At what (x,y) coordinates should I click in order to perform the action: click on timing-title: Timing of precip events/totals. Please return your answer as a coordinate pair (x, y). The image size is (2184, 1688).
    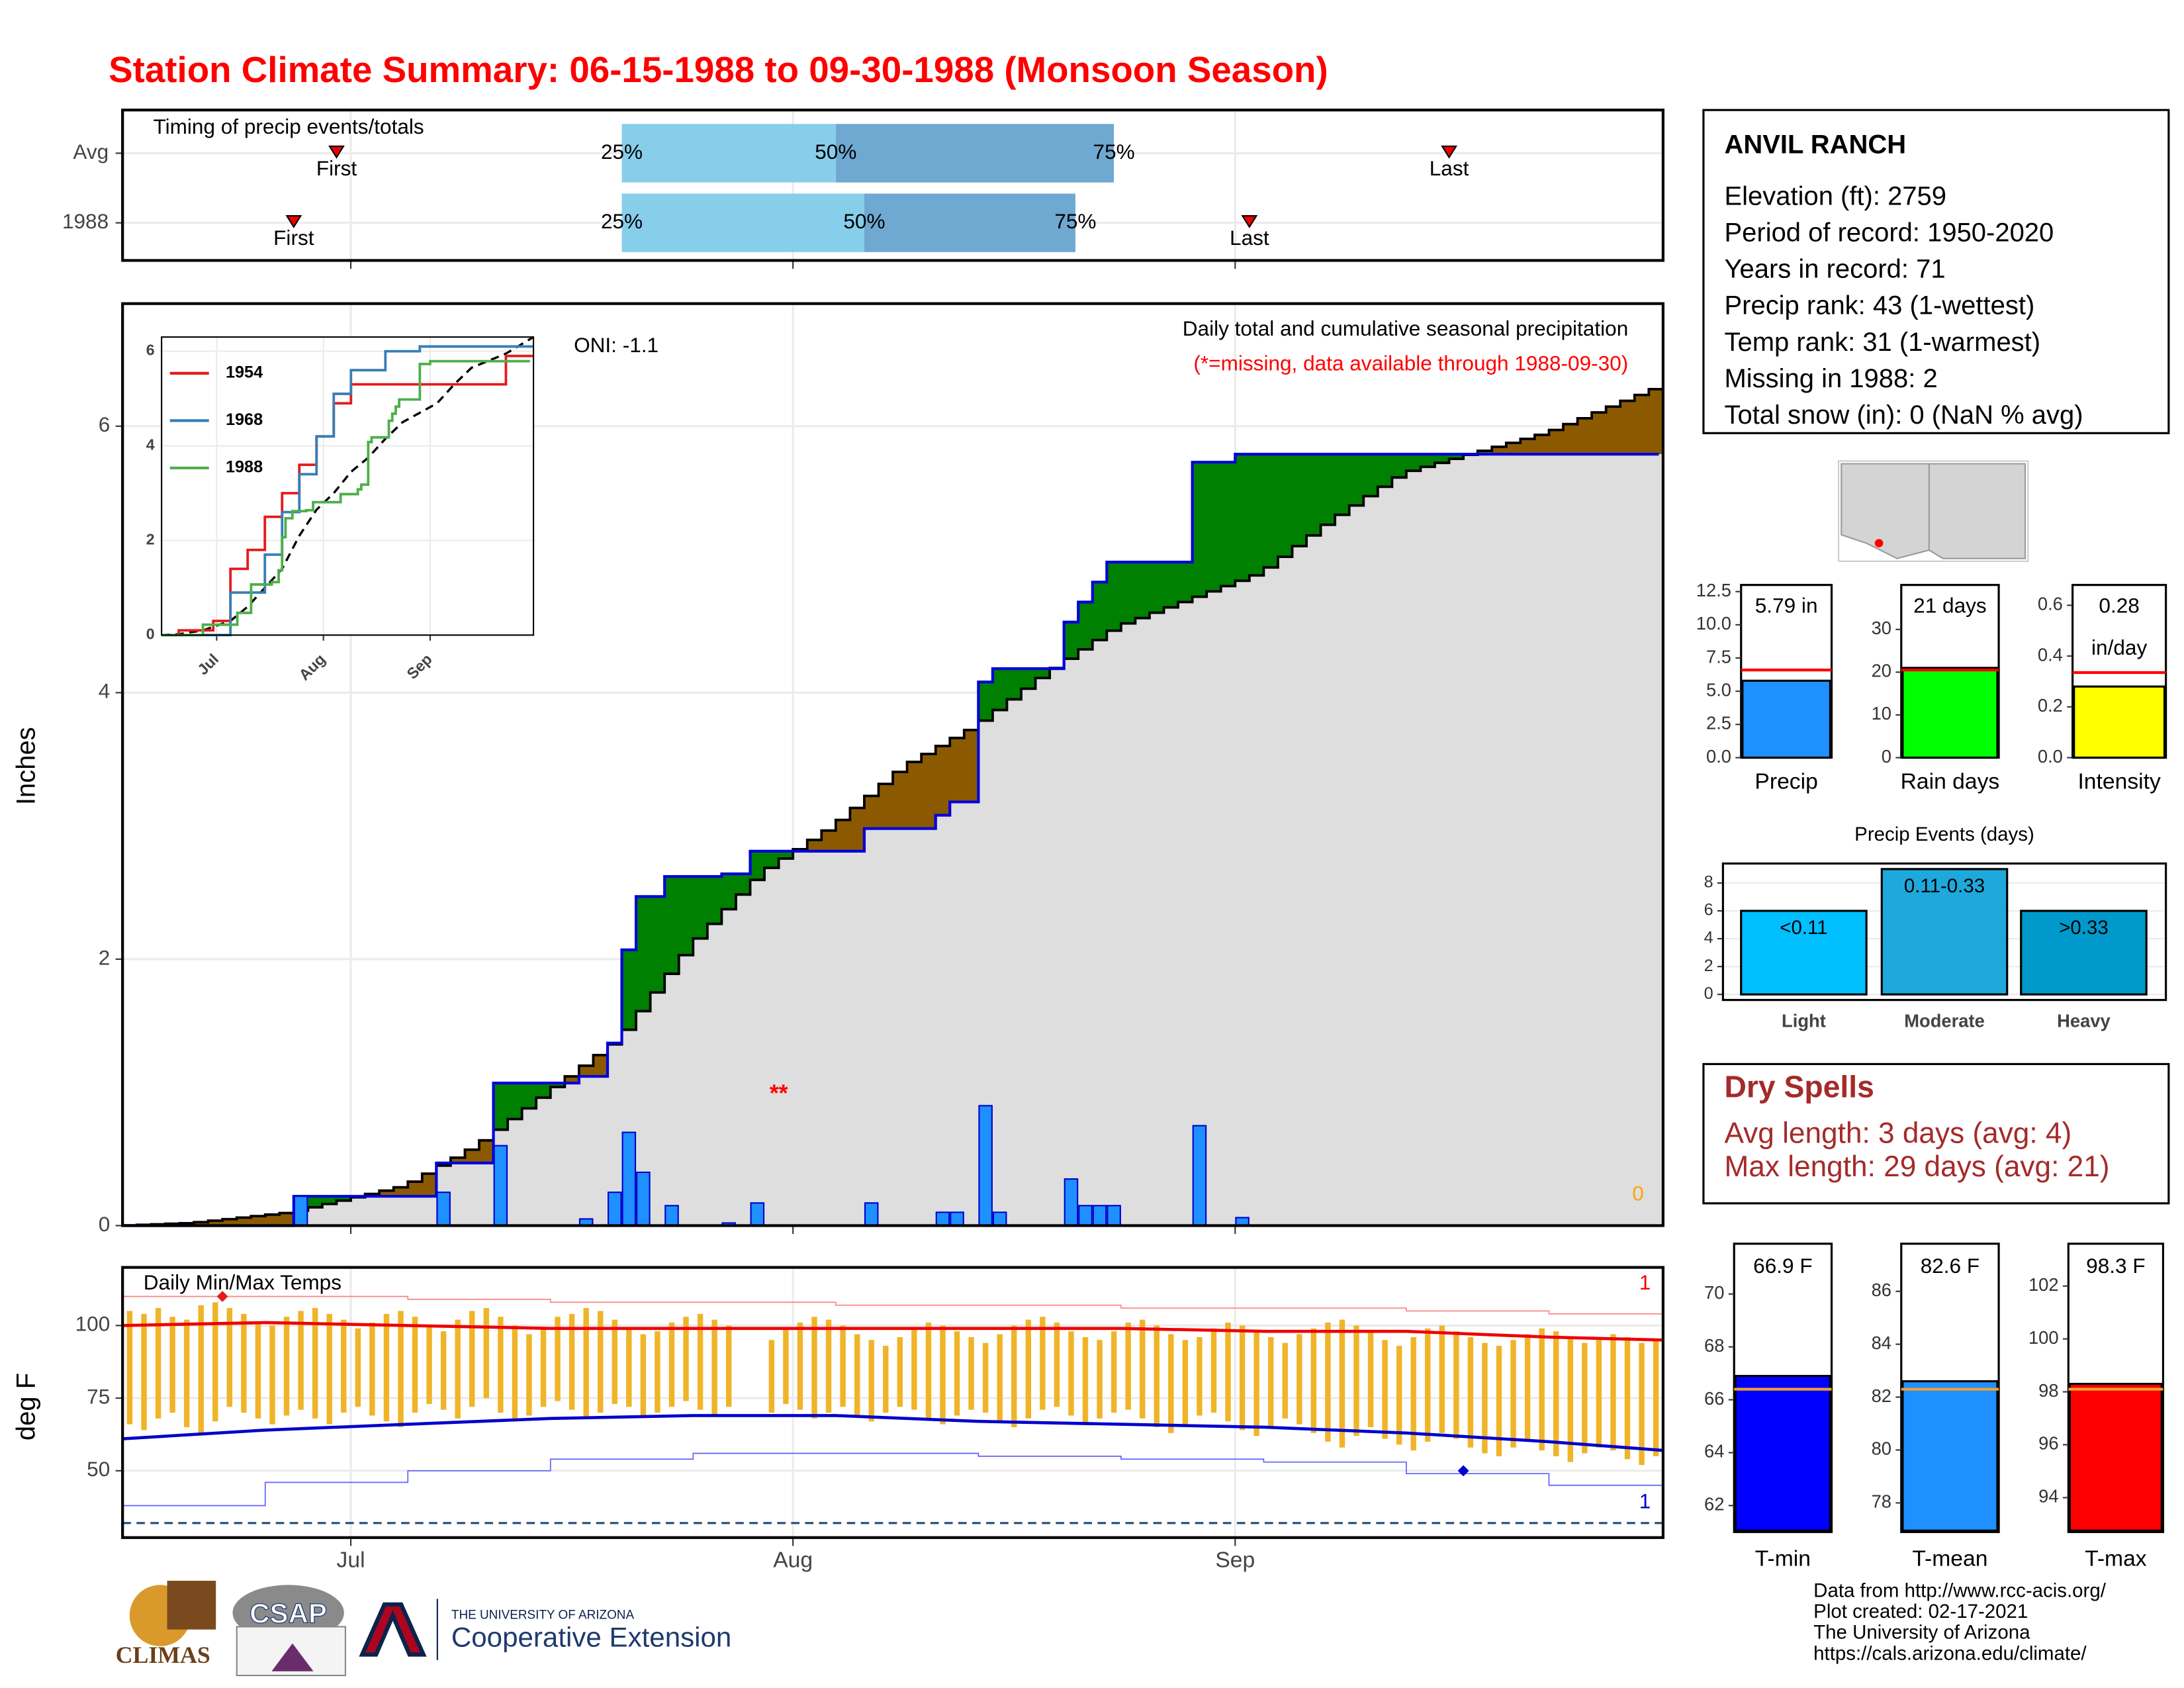
    Looking at the image, I should click on (289, 126).